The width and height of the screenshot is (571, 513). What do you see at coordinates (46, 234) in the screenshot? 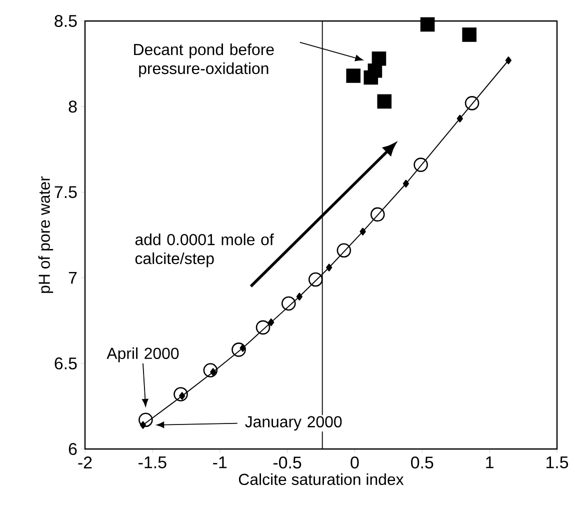
I see `y-axis-title: pH of pore water` at bounding box center [46, 234].